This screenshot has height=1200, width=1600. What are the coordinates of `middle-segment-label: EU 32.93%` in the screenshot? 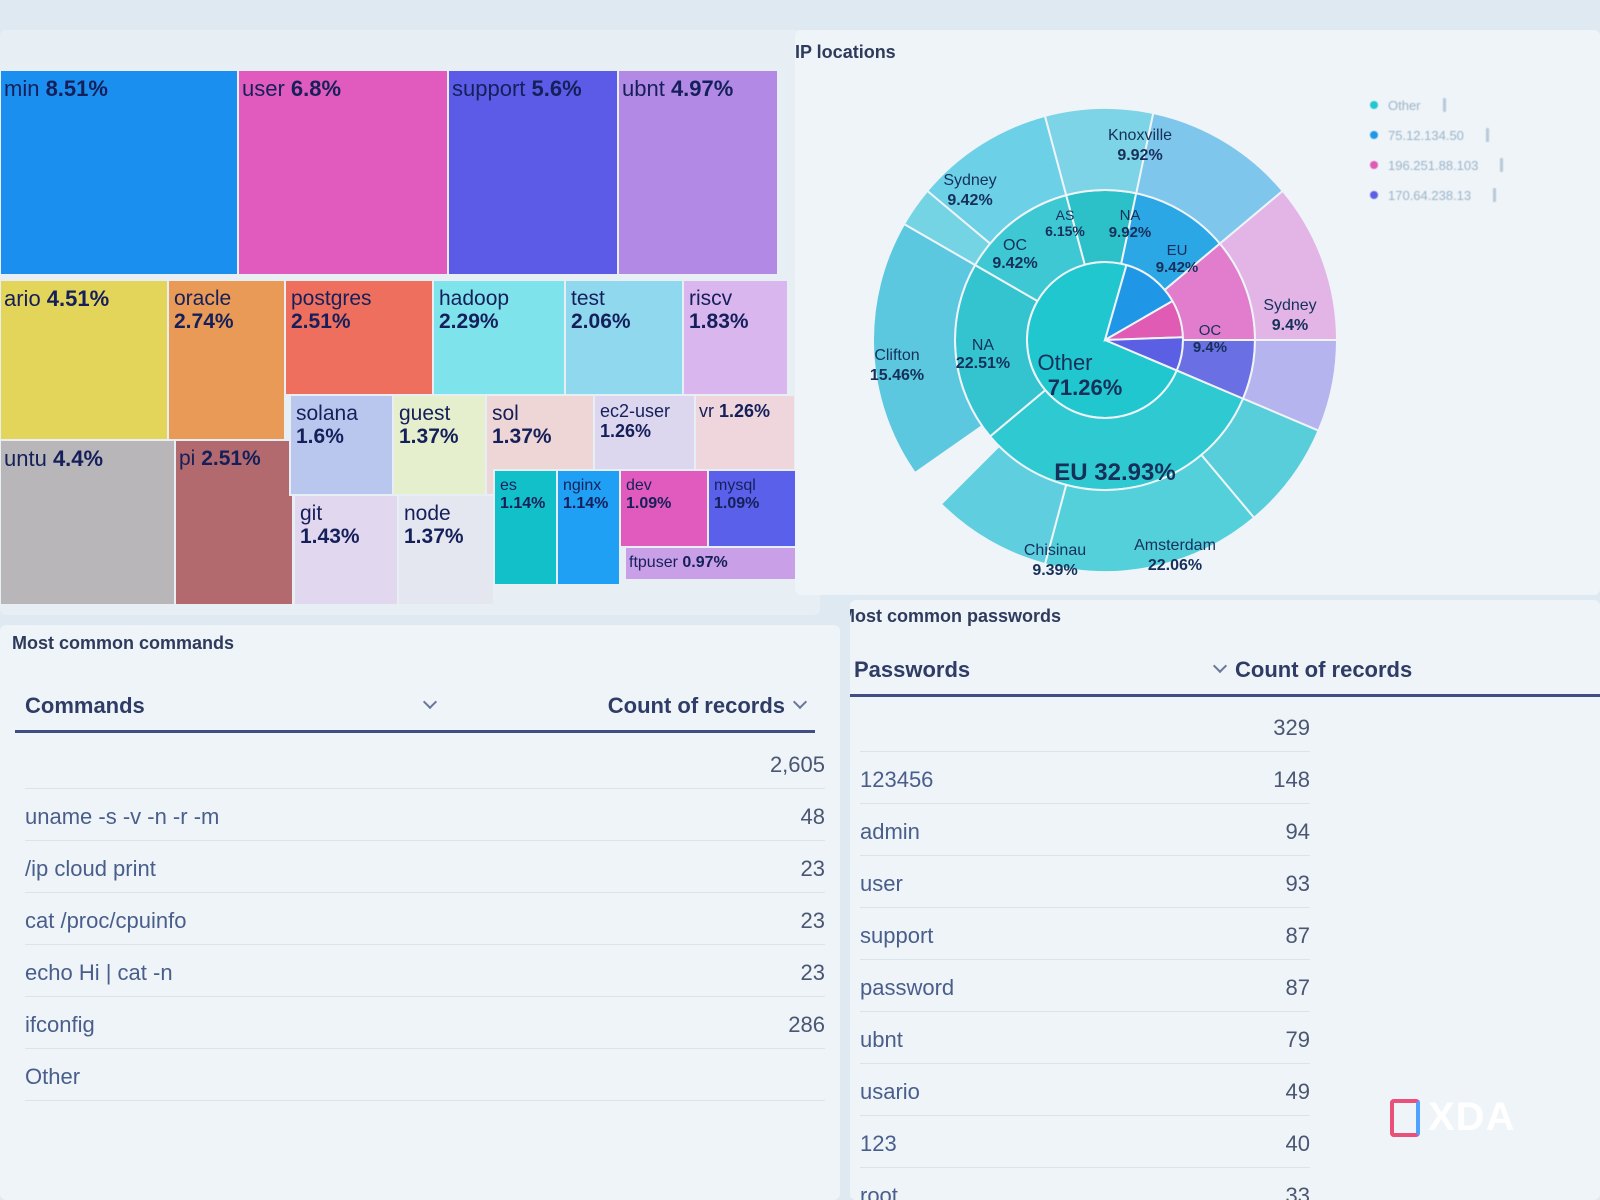 It's located at (1114, 472).